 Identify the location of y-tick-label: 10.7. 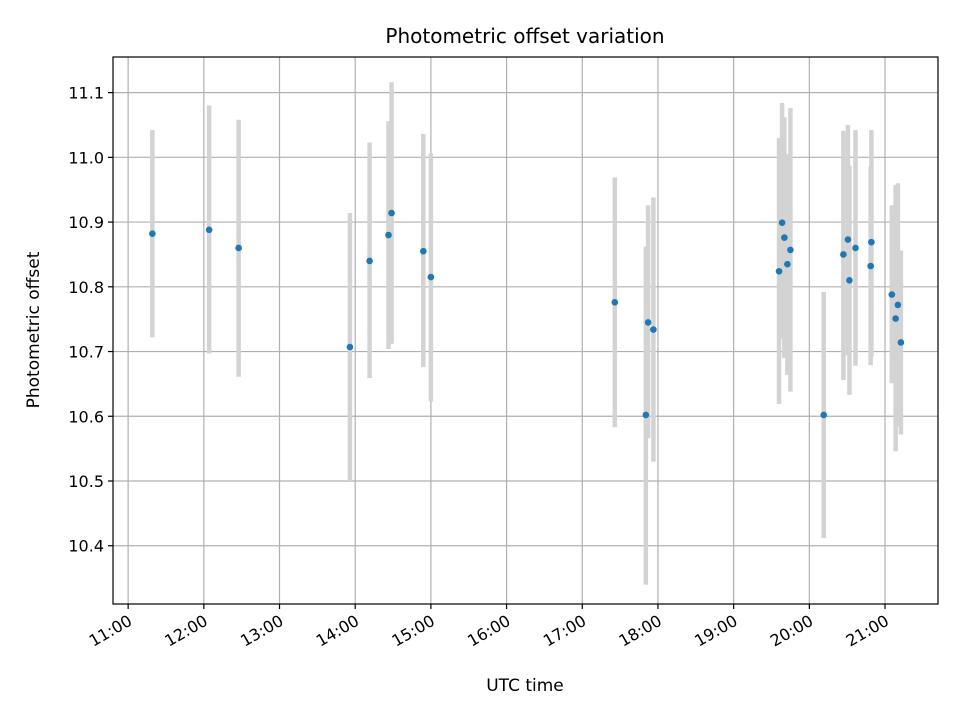
(86, 352).